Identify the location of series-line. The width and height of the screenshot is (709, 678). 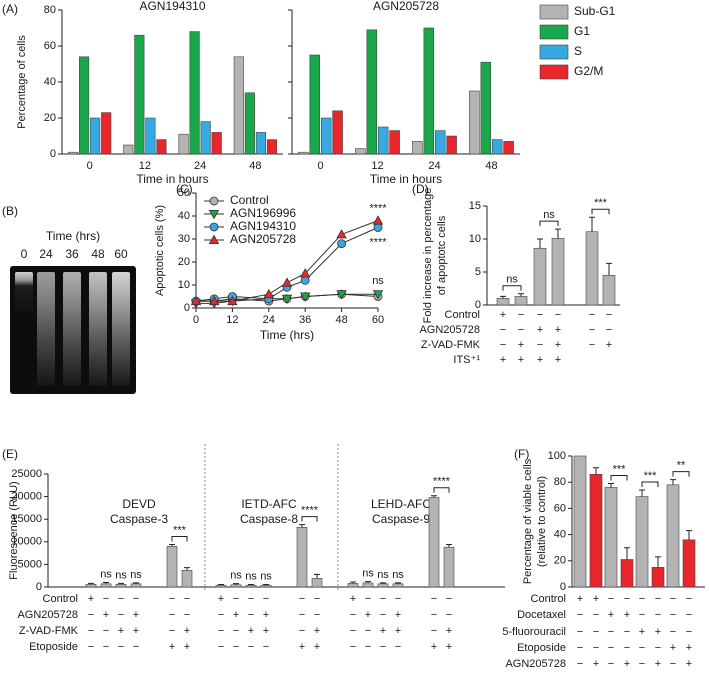
(287, 261).